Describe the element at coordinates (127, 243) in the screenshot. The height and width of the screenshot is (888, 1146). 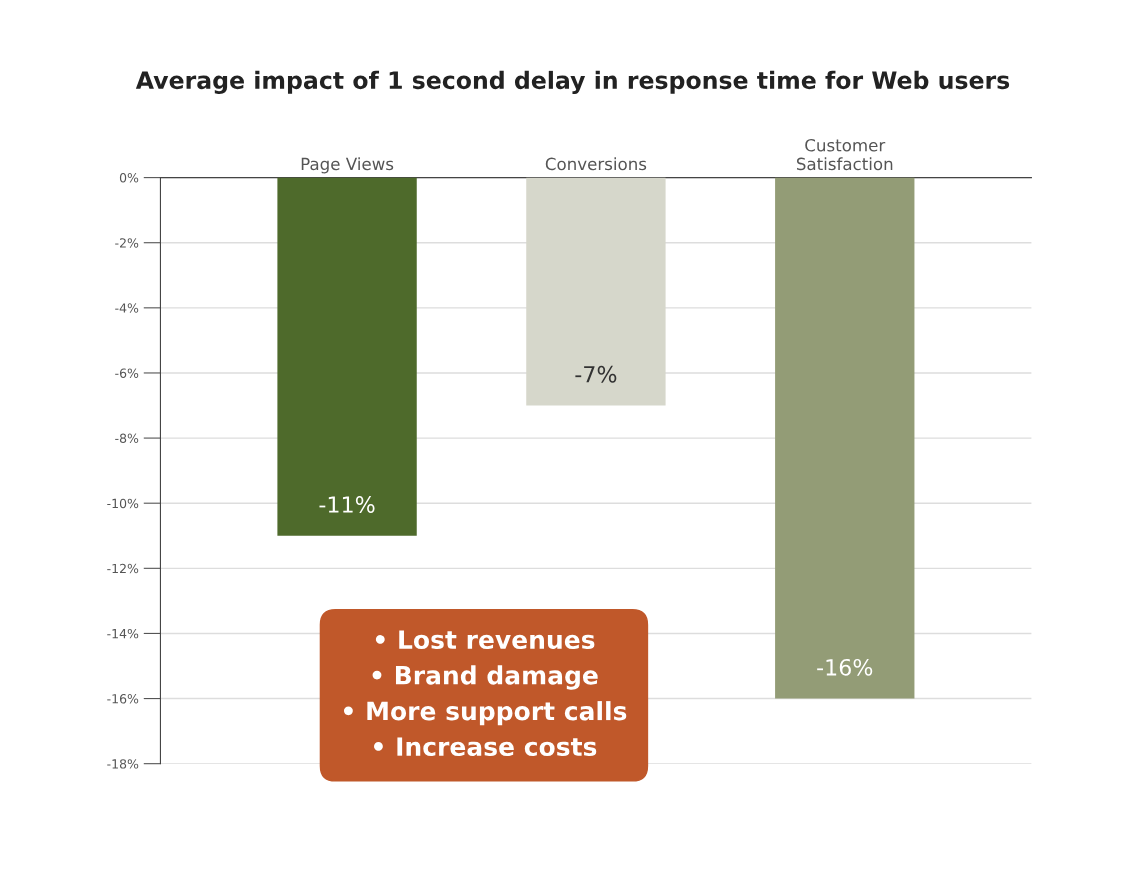
I see `y-tick-label: -2%` at that location.